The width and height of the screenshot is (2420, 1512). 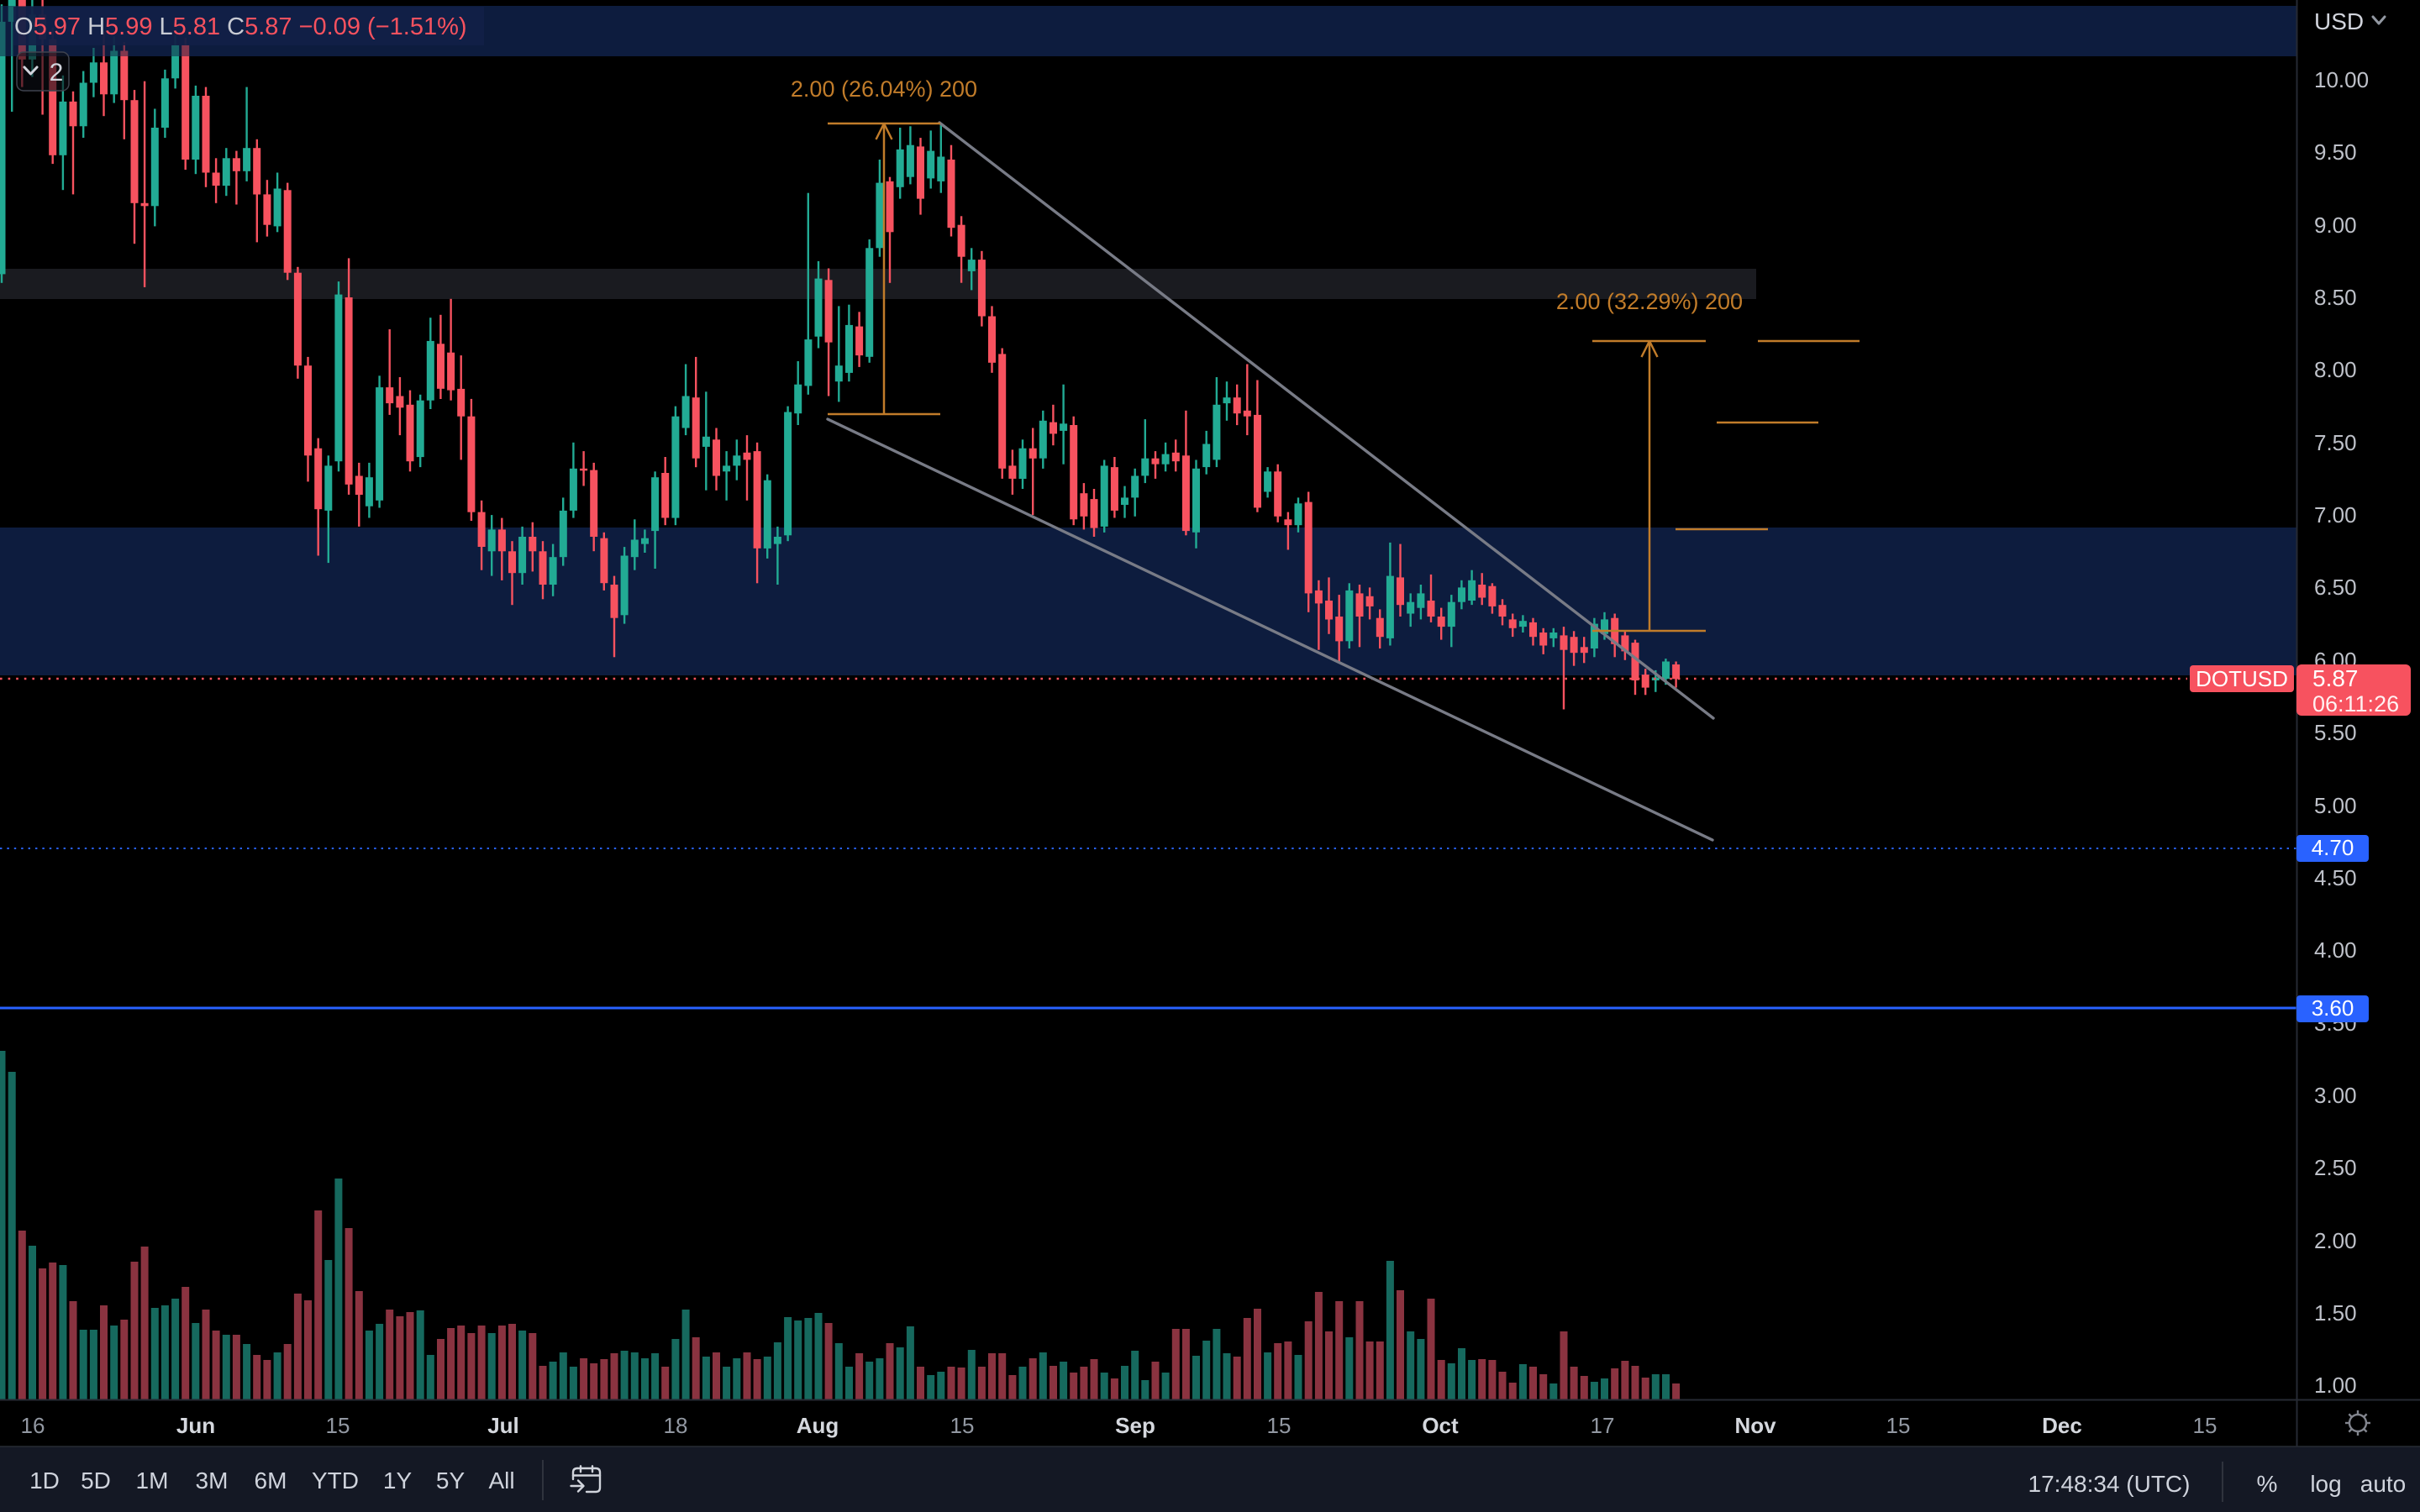 I want to click on svg-text: 5.87, so click(x=2335, y=678).